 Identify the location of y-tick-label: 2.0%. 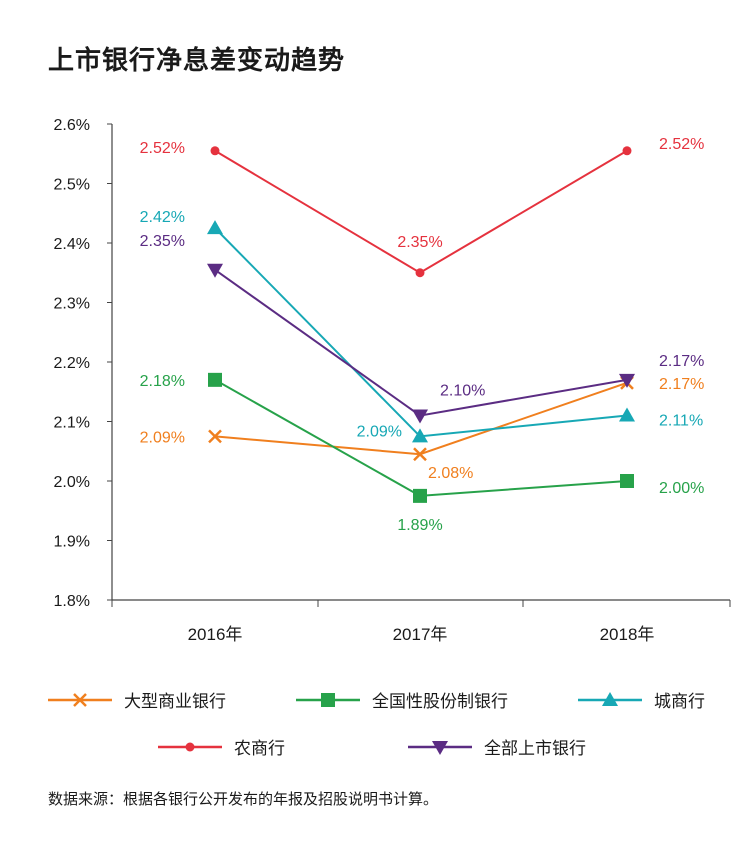
(72, 482).